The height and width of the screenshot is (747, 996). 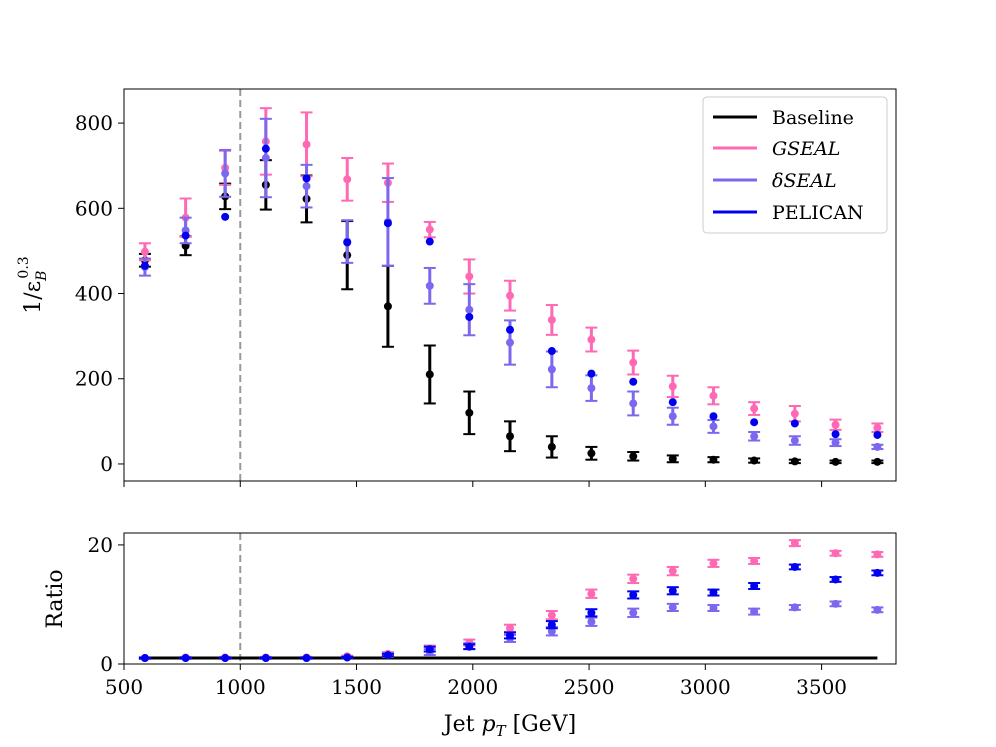 I want to click on main-x-ticks, so click(x=473, y=484).